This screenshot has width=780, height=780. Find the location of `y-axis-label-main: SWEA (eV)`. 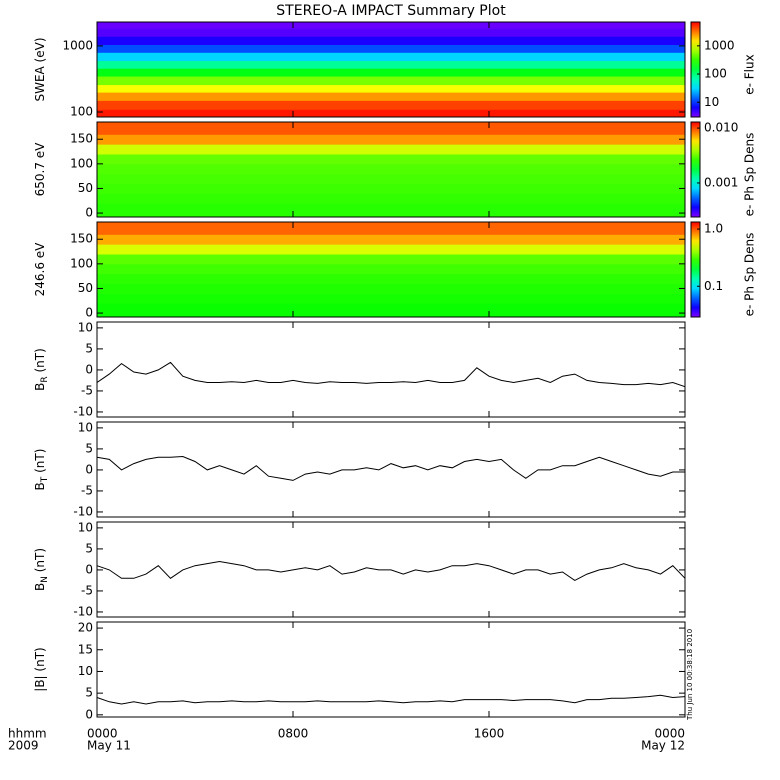

y-axis-label-main: SWEA (eV) is located at coordinates (40, 69).